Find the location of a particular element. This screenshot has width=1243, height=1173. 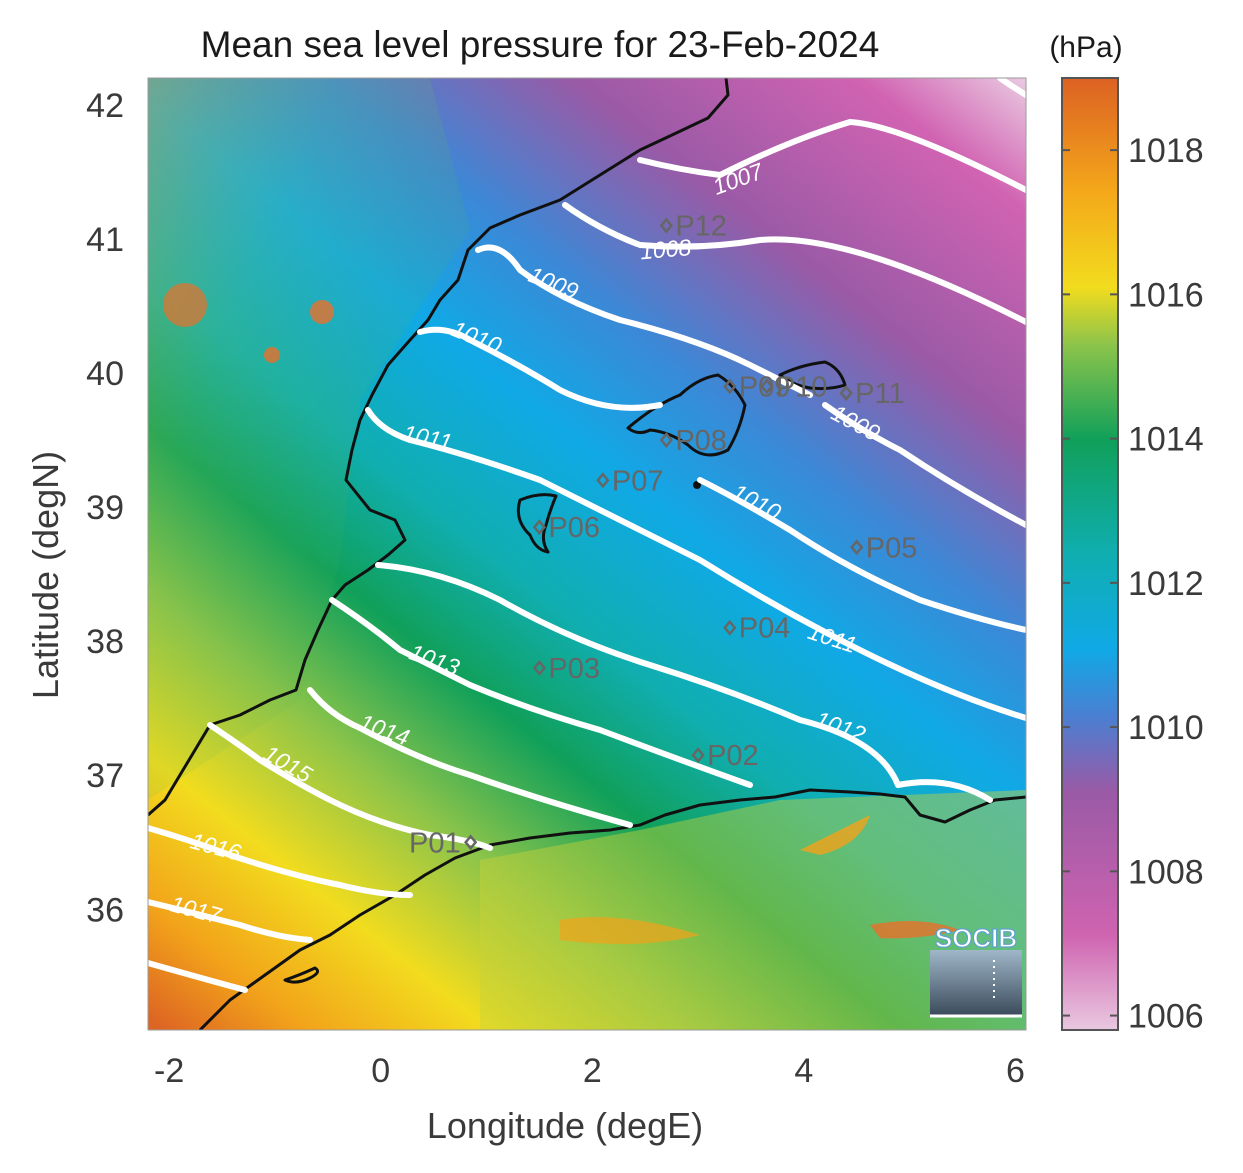

station-label: P09 is located at coordinates (765, 387).